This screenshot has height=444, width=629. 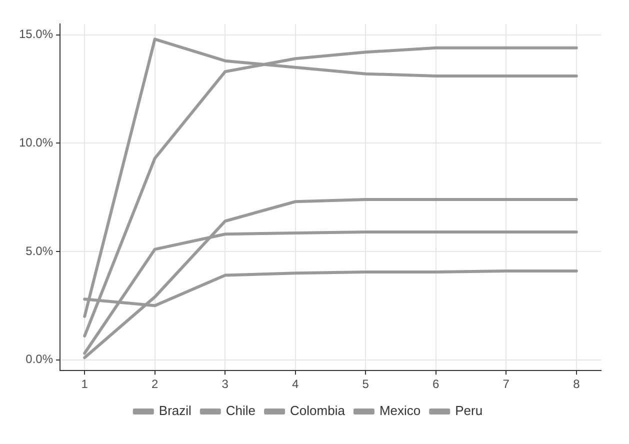 What do you see at coordinates (241, 410) in the screenshot?
I see `legend-label: Chile` at bounding box center [241, 410].